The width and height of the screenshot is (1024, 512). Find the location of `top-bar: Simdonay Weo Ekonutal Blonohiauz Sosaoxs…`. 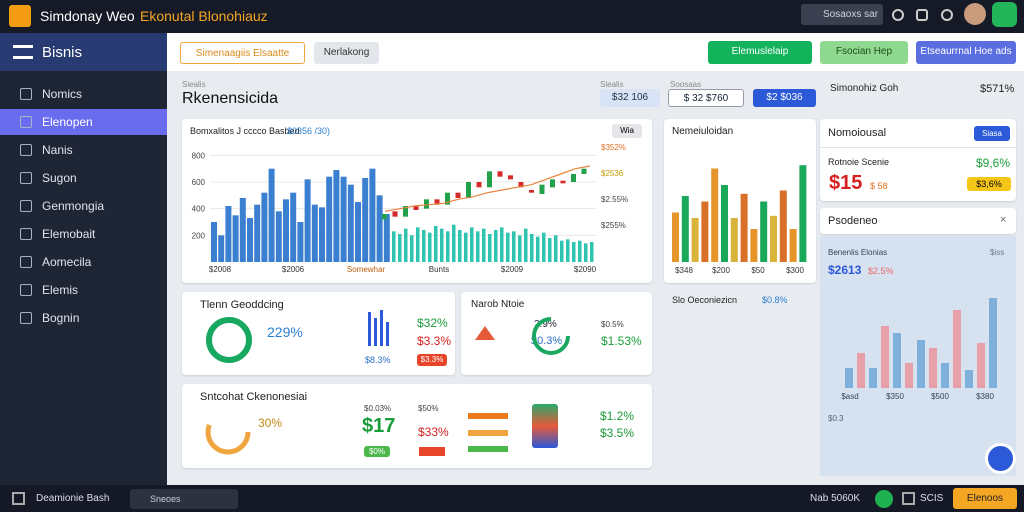

top-bar: Simdonay Weo Ekonutal Blonohiauz Sosaoxs… is located at coordinates (512, 16).